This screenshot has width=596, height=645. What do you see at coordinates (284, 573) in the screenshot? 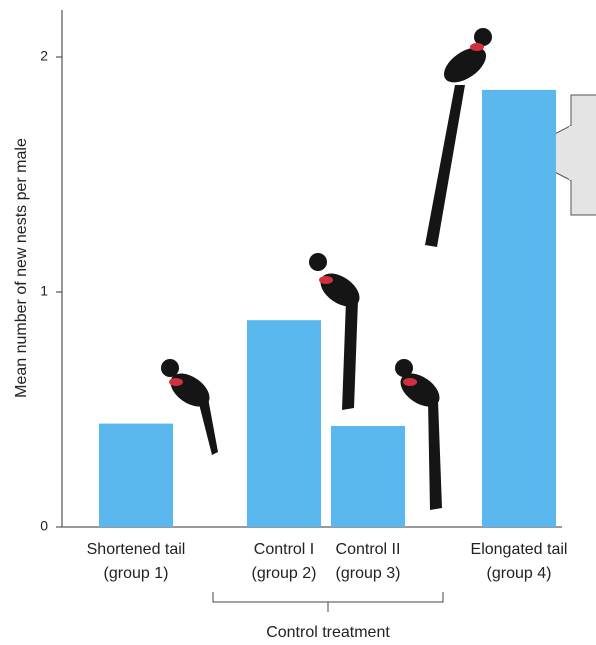
I see `x-tick-sublabel: (group 2)` at bounding box center [284, 573].